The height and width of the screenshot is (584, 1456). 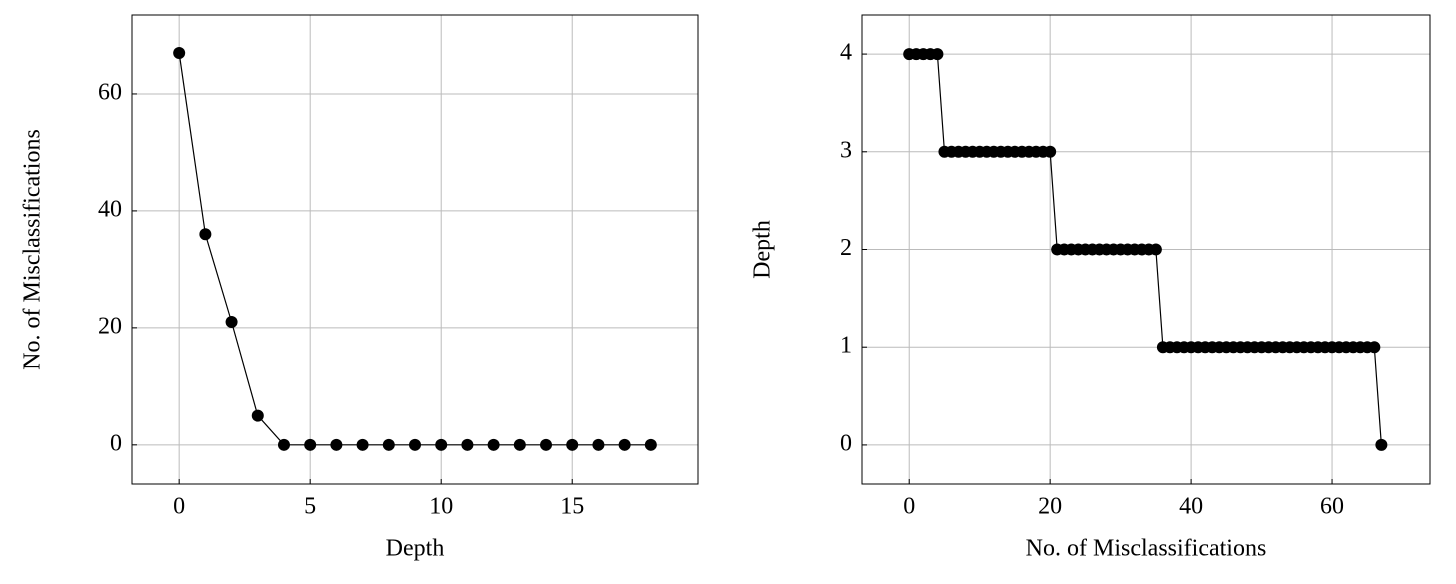 I want to click on y-tick-label: 3, so click(x=846, y=150).